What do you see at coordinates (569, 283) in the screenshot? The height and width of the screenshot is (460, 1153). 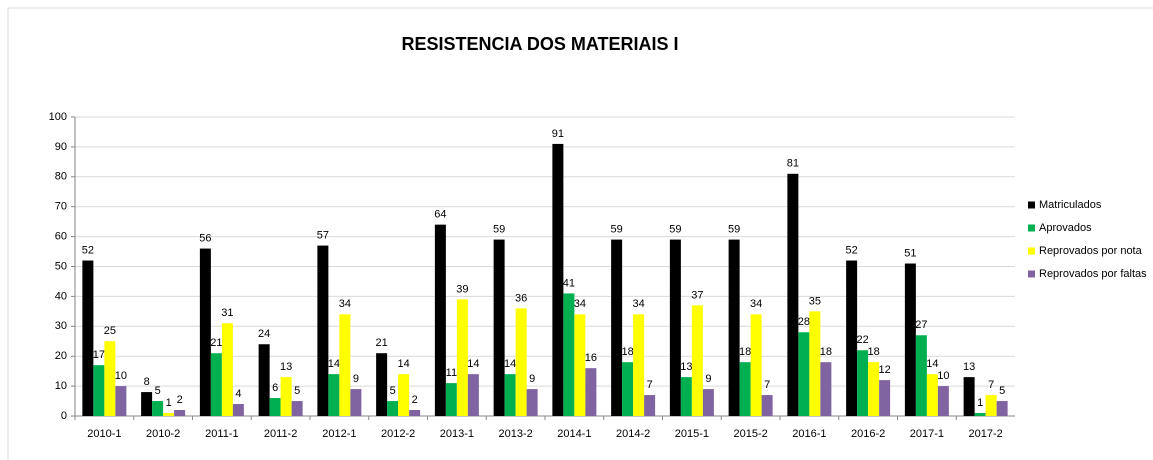 I see `data-label: 41` at bounding box center [569, 283].